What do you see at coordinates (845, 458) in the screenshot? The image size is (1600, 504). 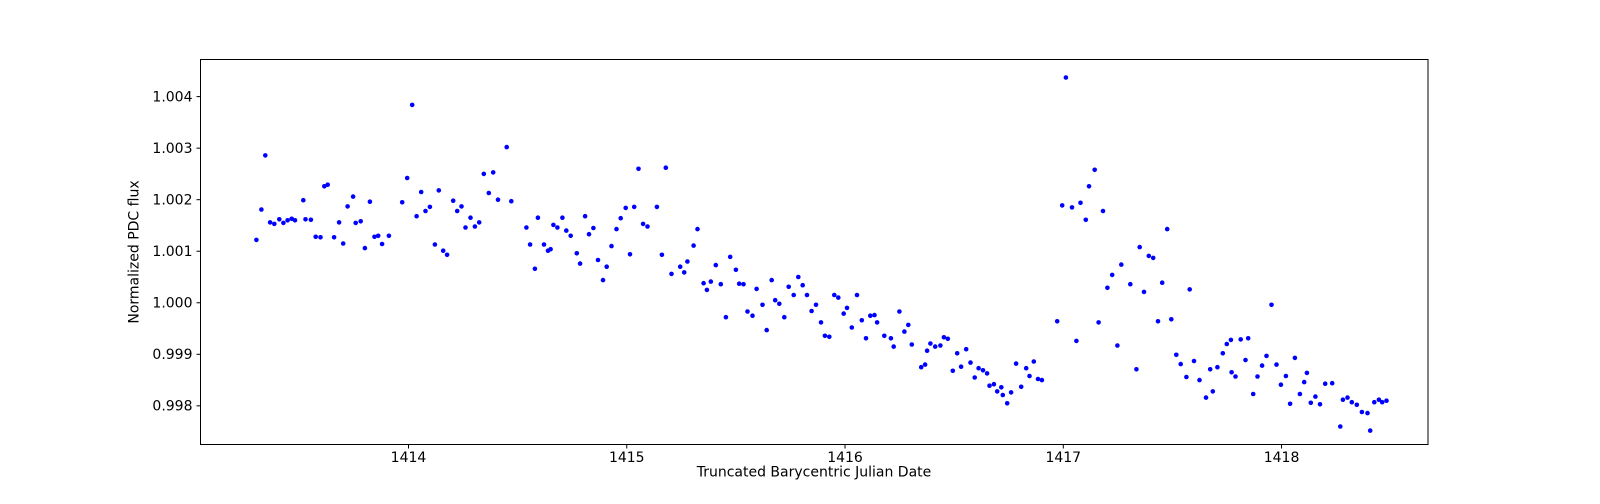 I see `x-tick-label: 1416` at bounding box center [845, 458].